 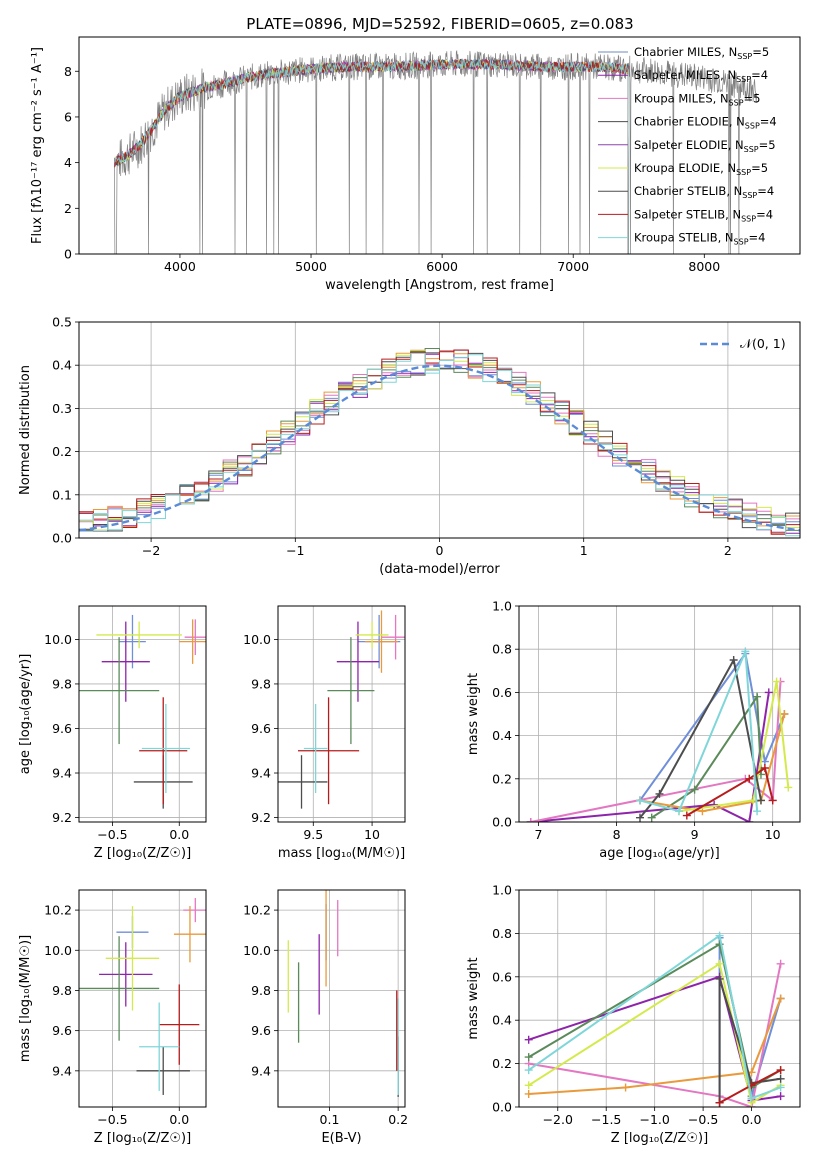 I want to click on x-tick-label: 10, so click(x=372, y=834).